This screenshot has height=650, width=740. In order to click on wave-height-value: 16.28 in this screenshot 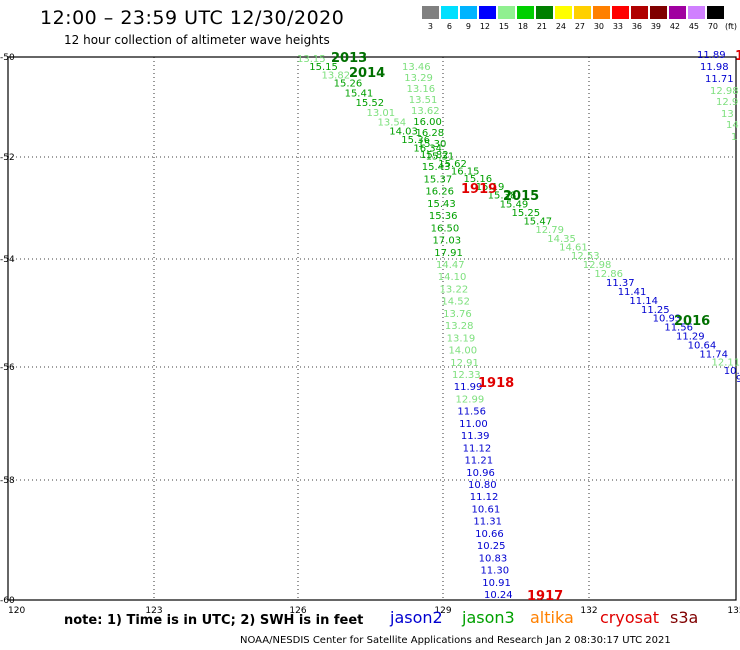, I will do `click(430, 133)`.